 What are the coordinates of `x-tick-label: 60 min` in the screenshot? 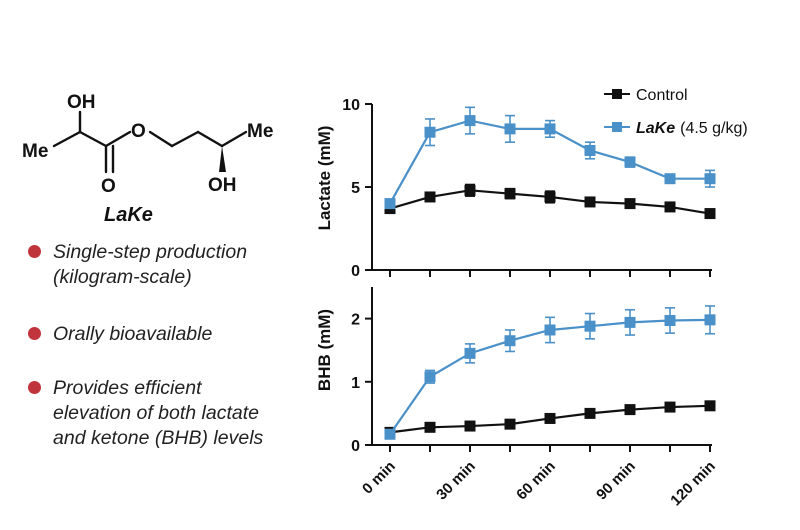 It's located at (536, 481).